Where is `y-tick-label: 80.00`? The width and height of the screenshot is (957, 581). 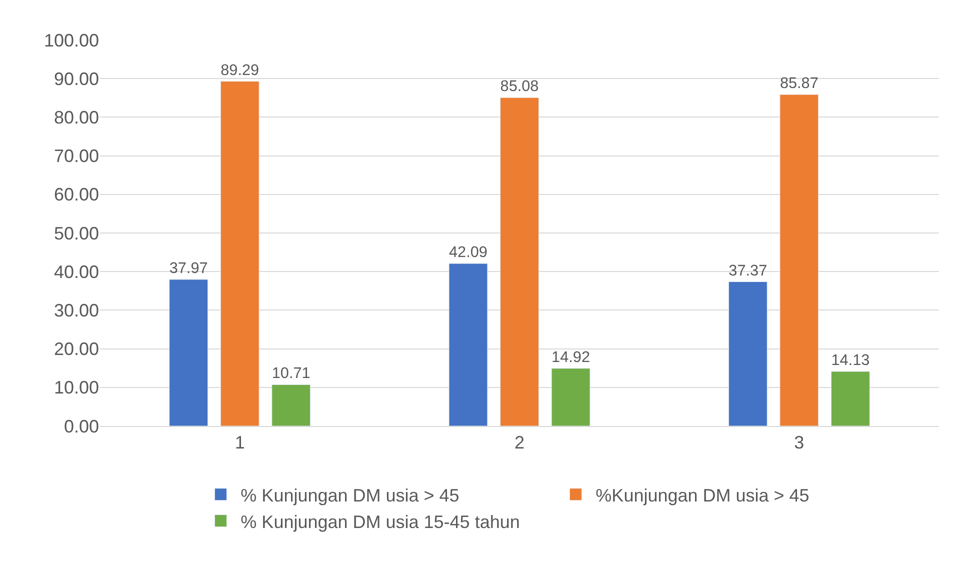
y-tick-label: 80.00 is located at coordinates (76, 118).